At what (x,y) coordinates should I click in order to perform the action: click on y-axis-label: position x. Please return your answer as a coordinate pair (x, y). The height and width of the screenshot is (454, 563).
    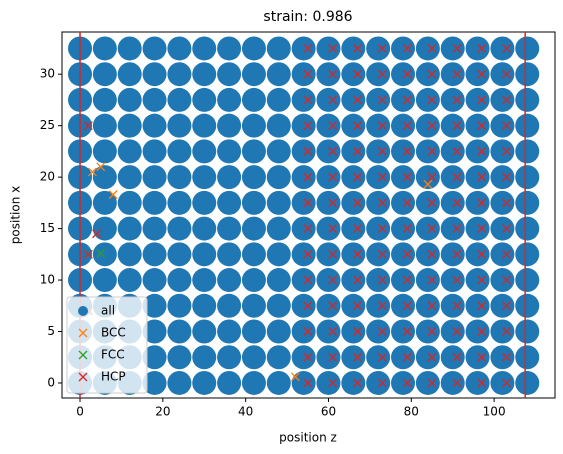
    Looking at the image, I should click on (16, 215).